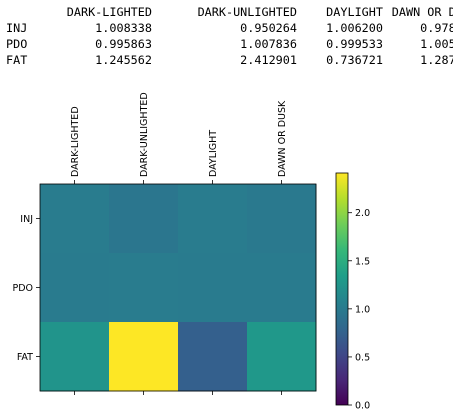  What do you see at coordinates (362, 309) in the screenshot?
I see `colorbar-tick-label: 1.0` at bounding box center [362, 309].